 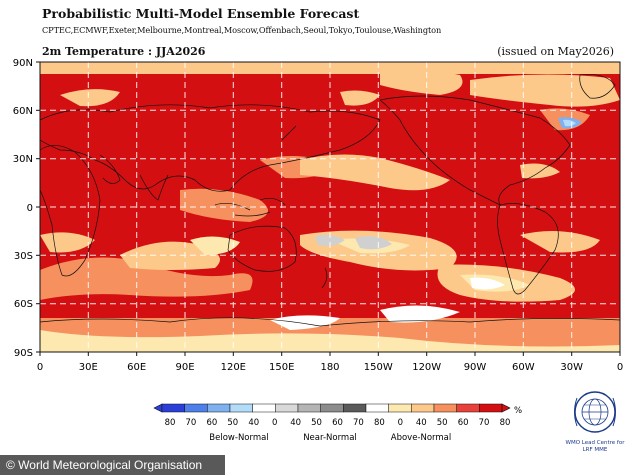 What do you see at coordinates (487, 283) in the screenshot?
I see `field-white-patch` at bounding box center [487, 283].